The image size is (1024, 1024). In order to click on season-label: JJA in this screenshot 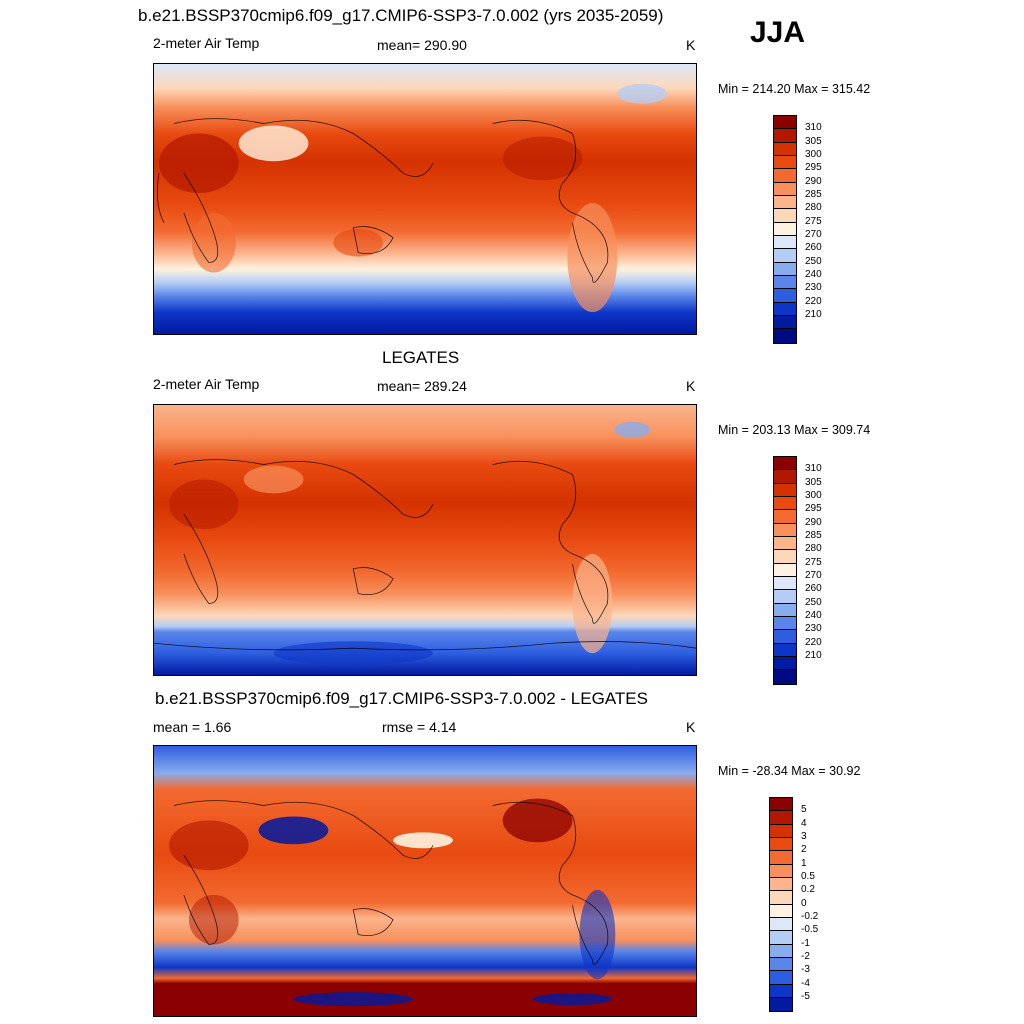, I will do `click(778, 32)`.